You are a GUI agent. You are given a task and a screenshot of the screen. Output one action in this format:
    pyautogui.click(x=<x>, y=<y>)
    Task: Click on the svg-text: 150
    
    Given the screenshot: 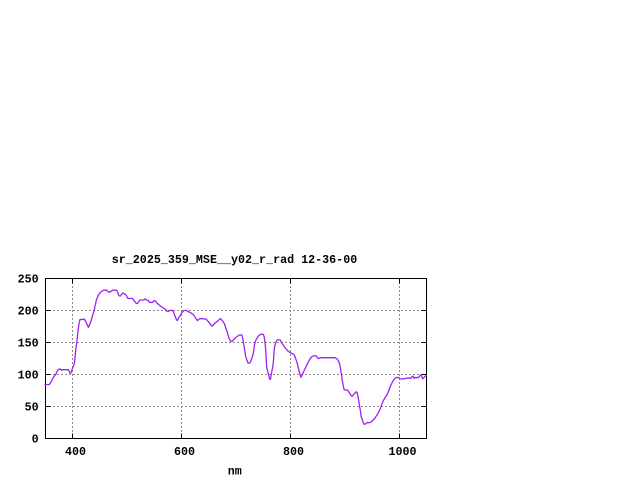 What is the action you would take?
    pyautogui.click(x=28, y=344)
    